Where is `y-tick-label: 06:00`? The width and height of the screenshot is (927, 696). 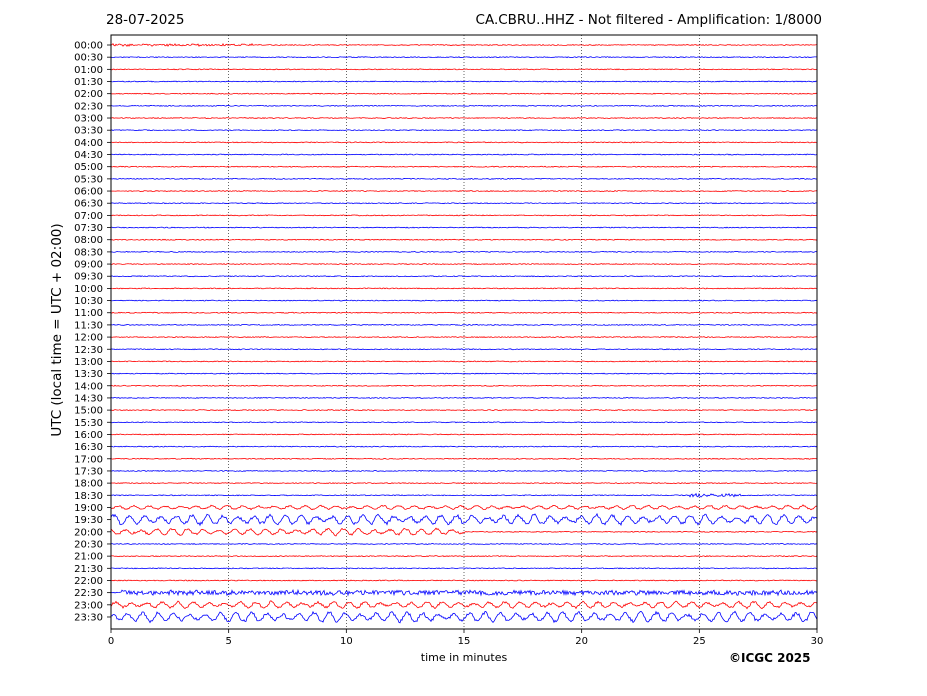 y-tick-label: 06:00 is located at coordinates (88, 192).